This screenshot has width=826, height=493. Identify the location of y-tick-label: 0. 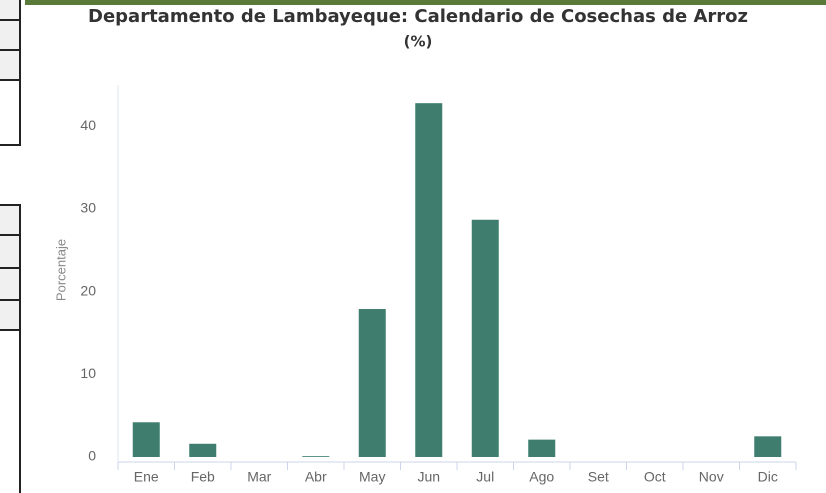
(92, 456).